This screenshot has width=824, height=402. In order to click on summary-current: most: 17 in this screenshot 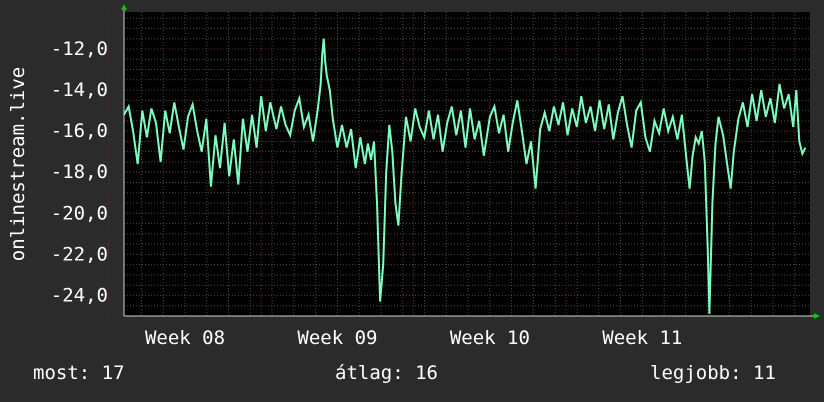, I will do `click(79, 373)`.